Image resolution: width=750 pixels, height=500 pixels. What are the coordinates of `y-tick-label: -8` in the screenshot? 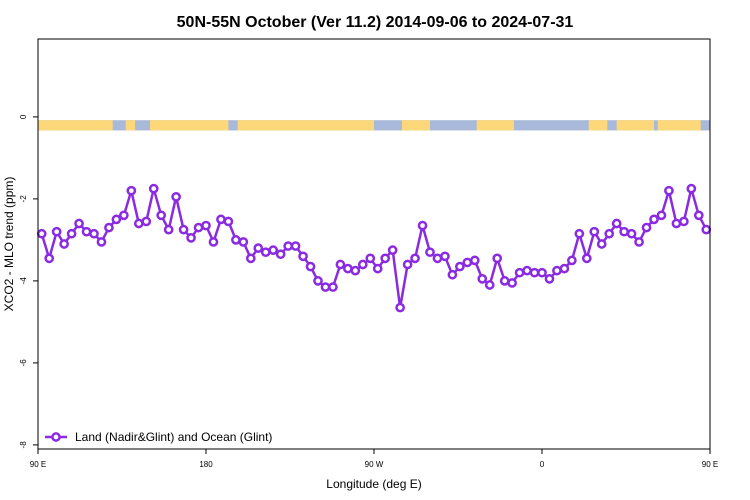 It's located at (23, 445).